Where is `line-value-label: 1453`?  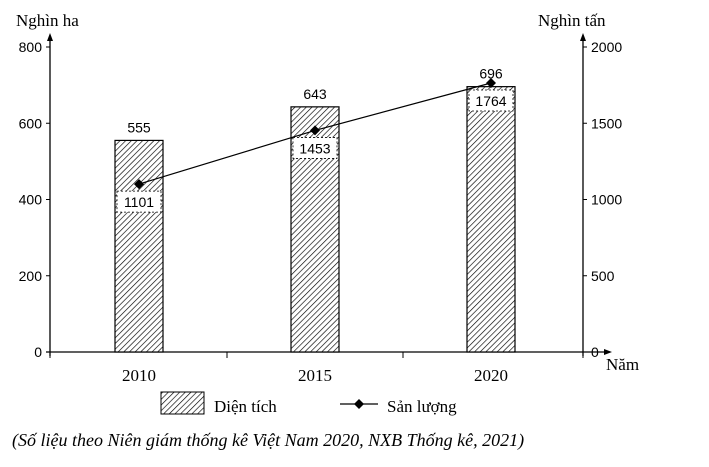 line-value-label: 1453 is located at coordinates (314, 148).